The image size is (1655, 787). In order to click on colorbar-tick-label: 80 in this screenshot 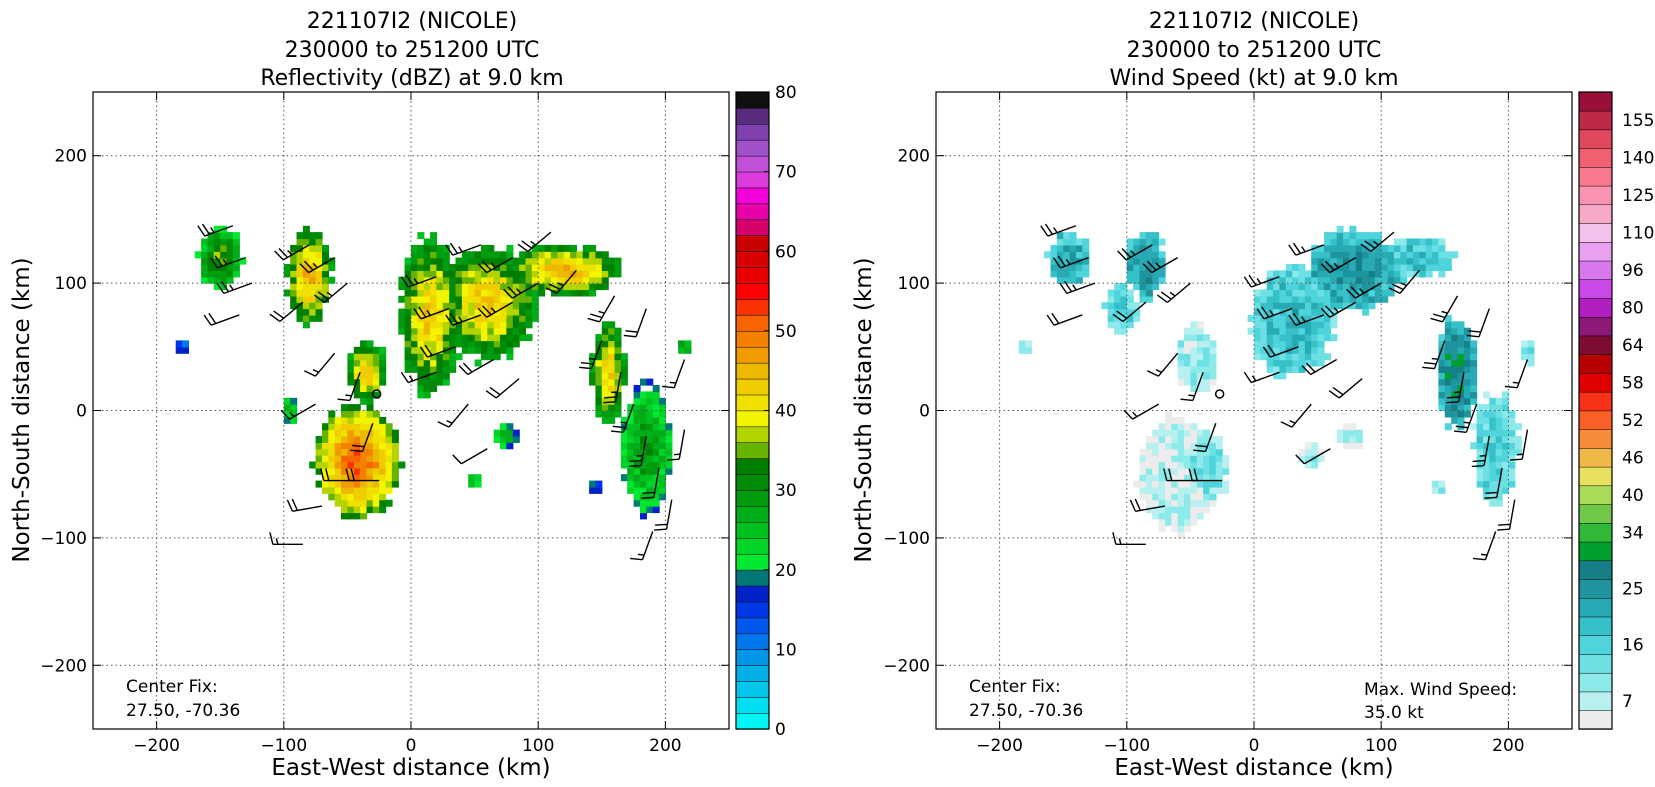, I will do `click(786, 93)`.